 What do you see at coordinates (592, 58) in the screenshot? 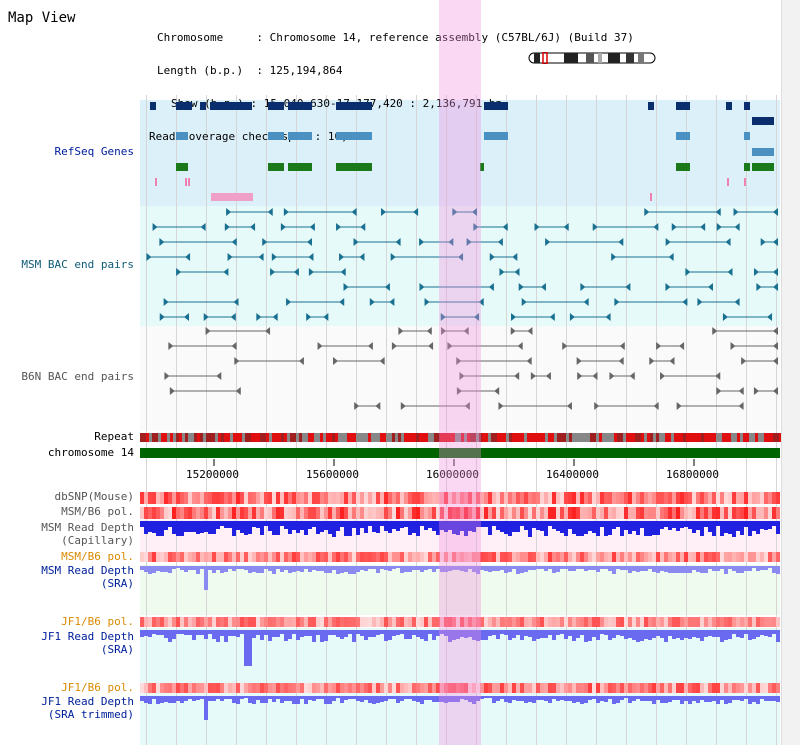
I see `chromosome-ideogram` at bounding box center [592, 58].